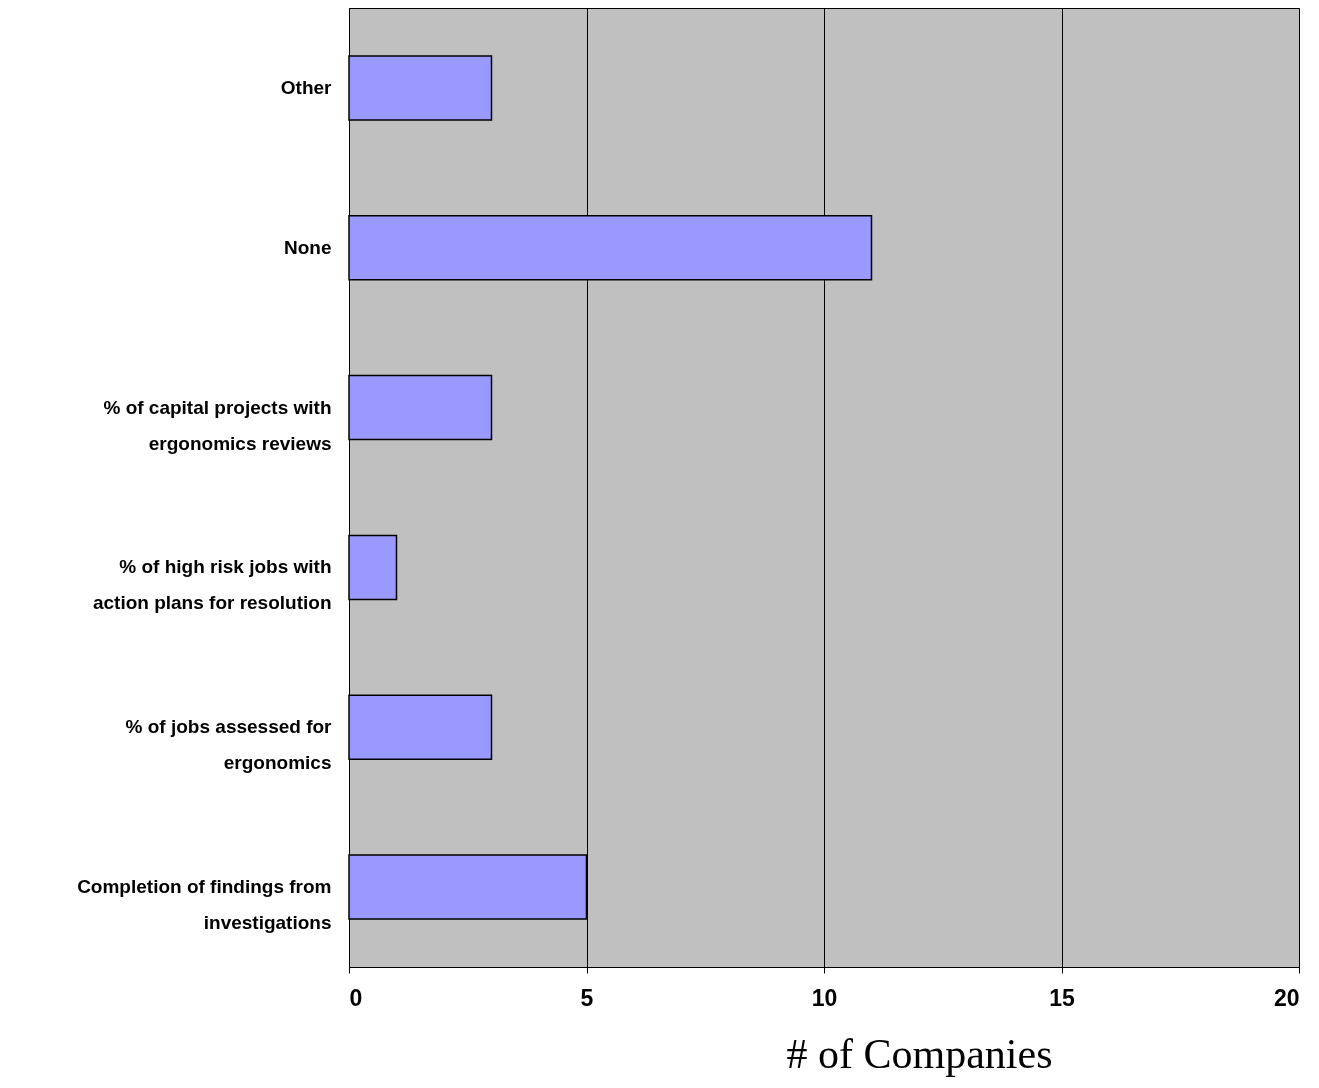  Describe the element at coordinates (587, 997) in the screenshot. I see `x-tick-label: 5` at that location.